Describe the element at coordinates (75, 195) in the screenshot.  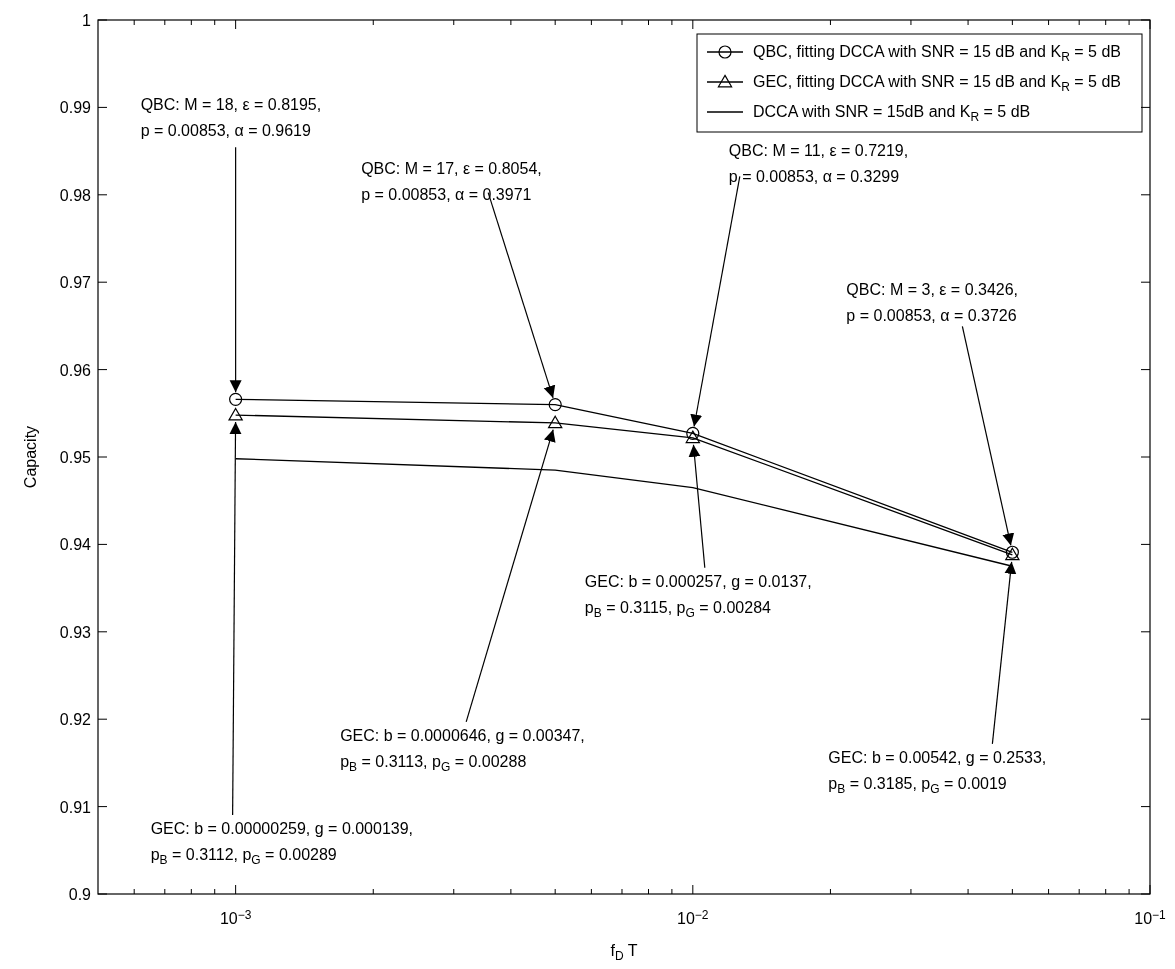
I see `y-tick-label: 0.98` at that location.